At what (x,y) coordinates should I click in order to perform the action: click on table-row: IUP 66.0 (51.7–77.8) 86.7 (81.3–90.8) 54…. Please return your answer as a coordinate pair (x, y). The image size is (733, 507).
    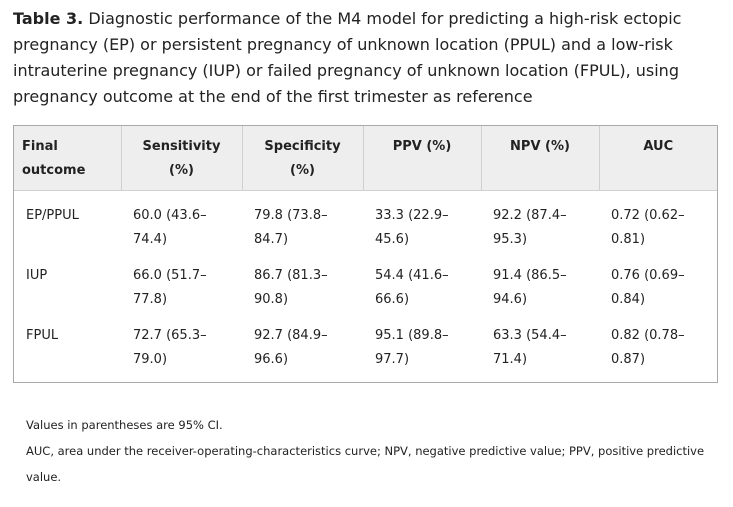
    Looking at the image, I should click on (365, 282).